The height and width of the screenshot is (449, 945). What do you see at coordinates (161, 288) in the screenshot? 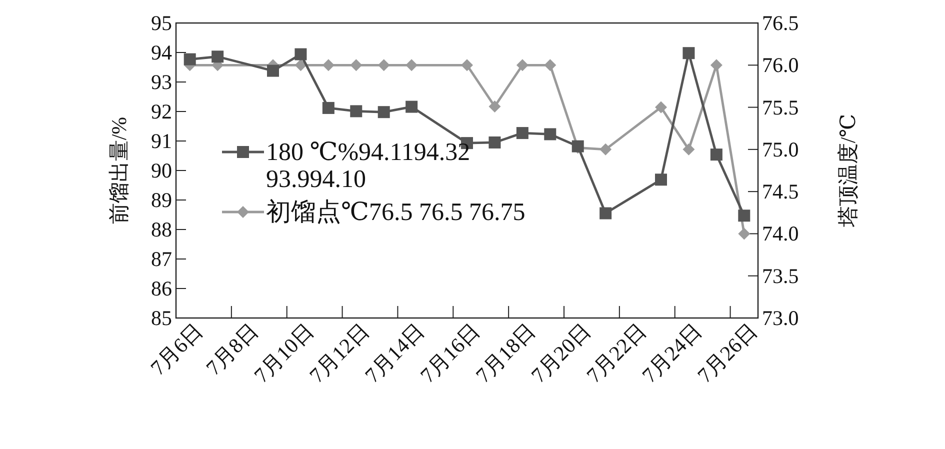
I see `y-tick-label: 86` at bounding box center [161, 288].